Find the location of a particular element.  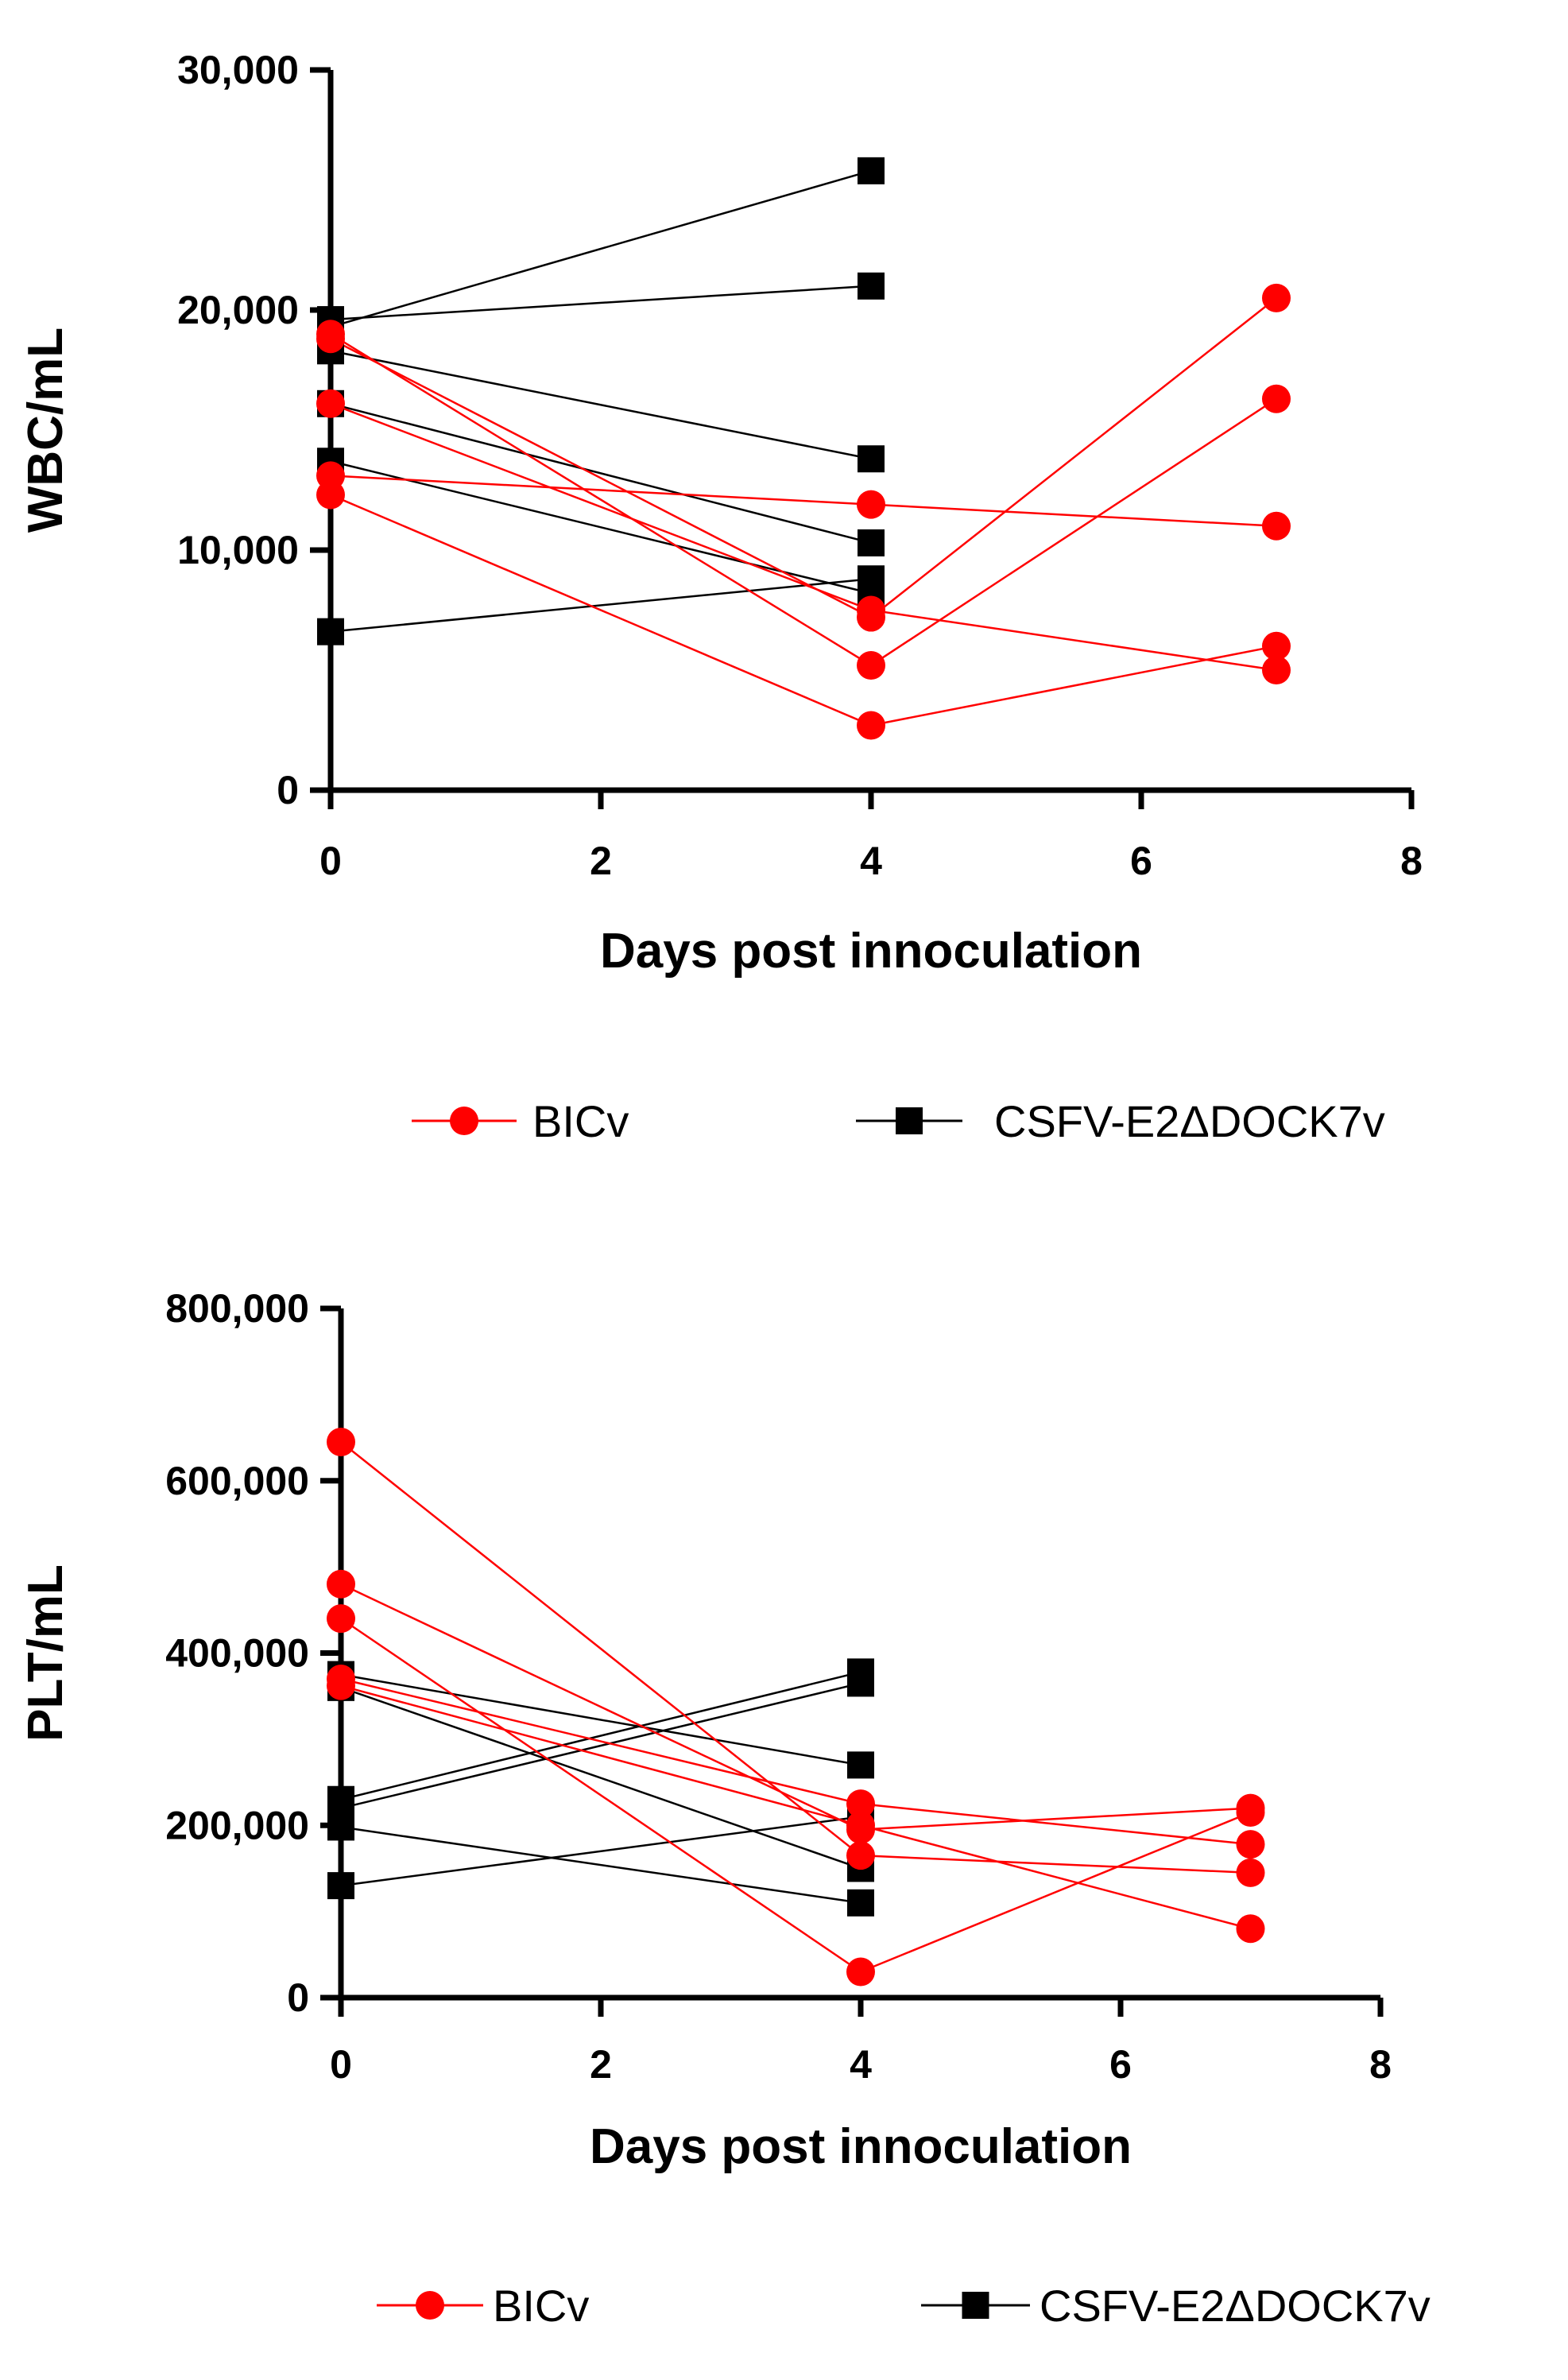

y-tick-label: 800,000 is located at coordinates (237, 1308).